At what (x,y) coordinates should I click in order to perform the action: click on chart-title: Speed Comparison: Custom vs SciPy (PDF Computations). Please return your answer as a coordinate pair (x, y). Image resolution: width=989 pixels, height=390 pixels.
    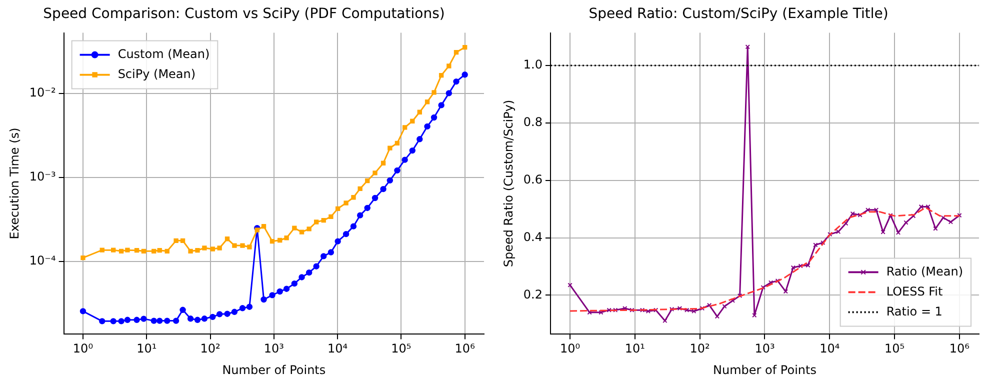
    Looking at the image, I should click on (244, 14).